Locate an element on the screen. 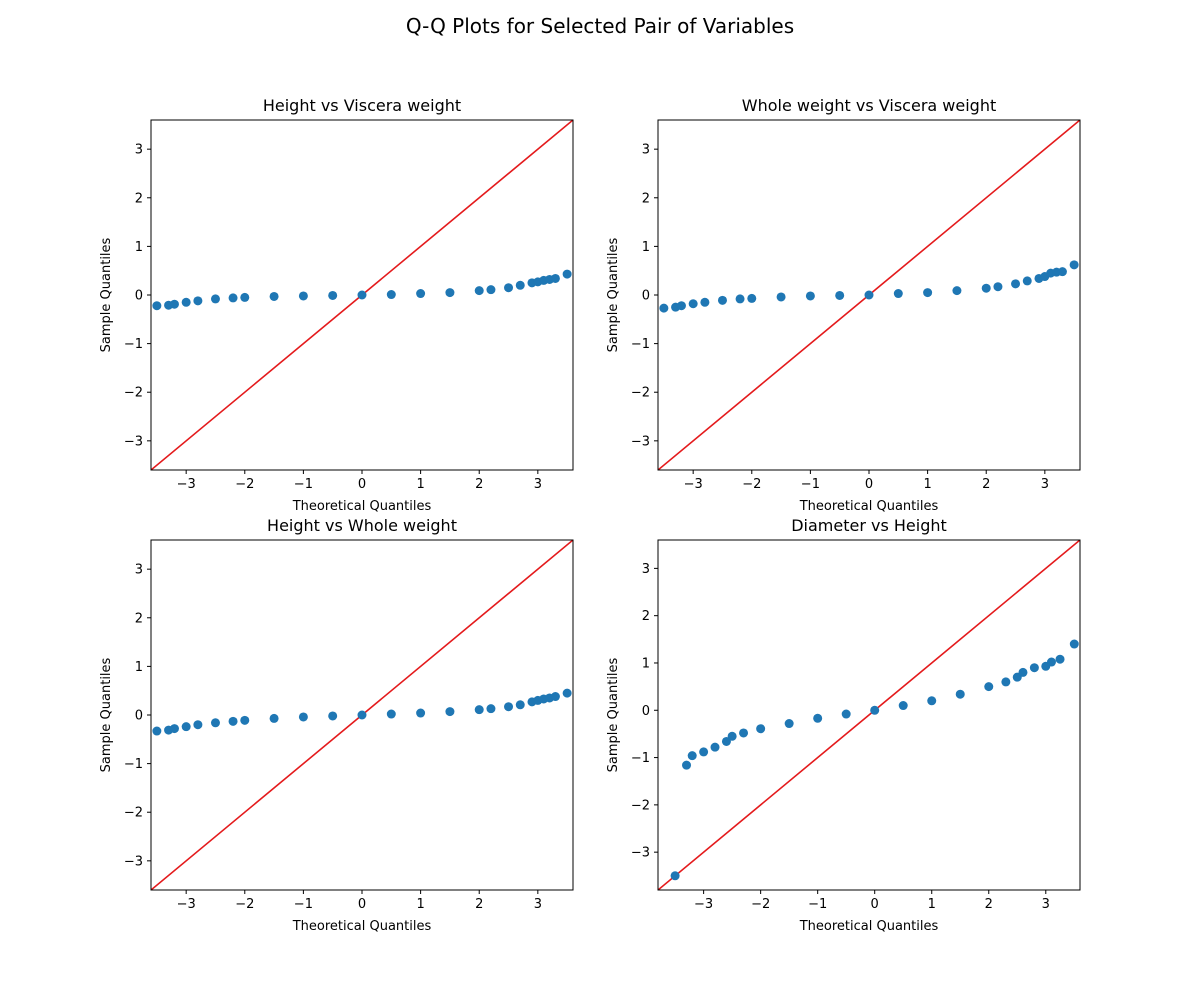  figure-title: Q-Q Plots for Selected Pair of Variables is located at coordinates (600, 26).